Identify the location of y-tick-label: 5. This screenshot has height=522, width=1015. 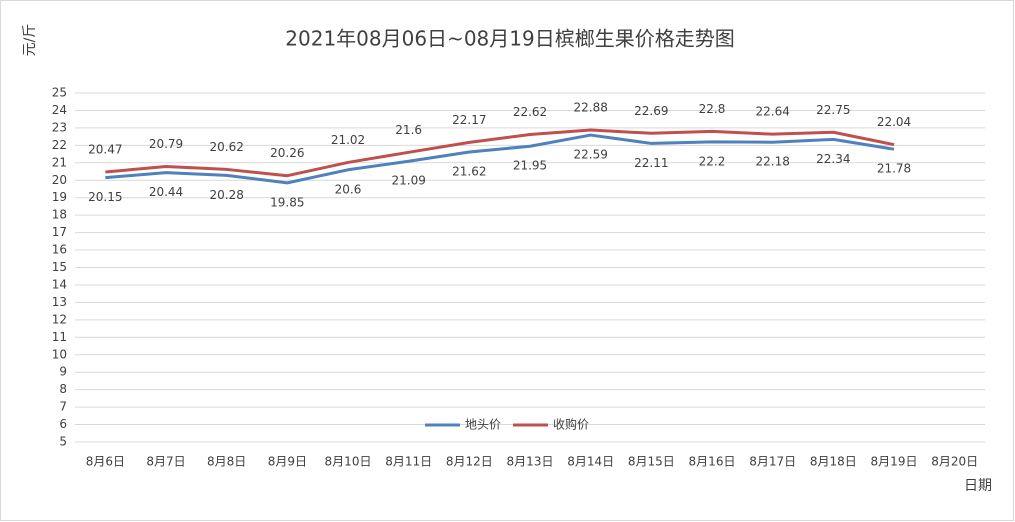
(63, 442).